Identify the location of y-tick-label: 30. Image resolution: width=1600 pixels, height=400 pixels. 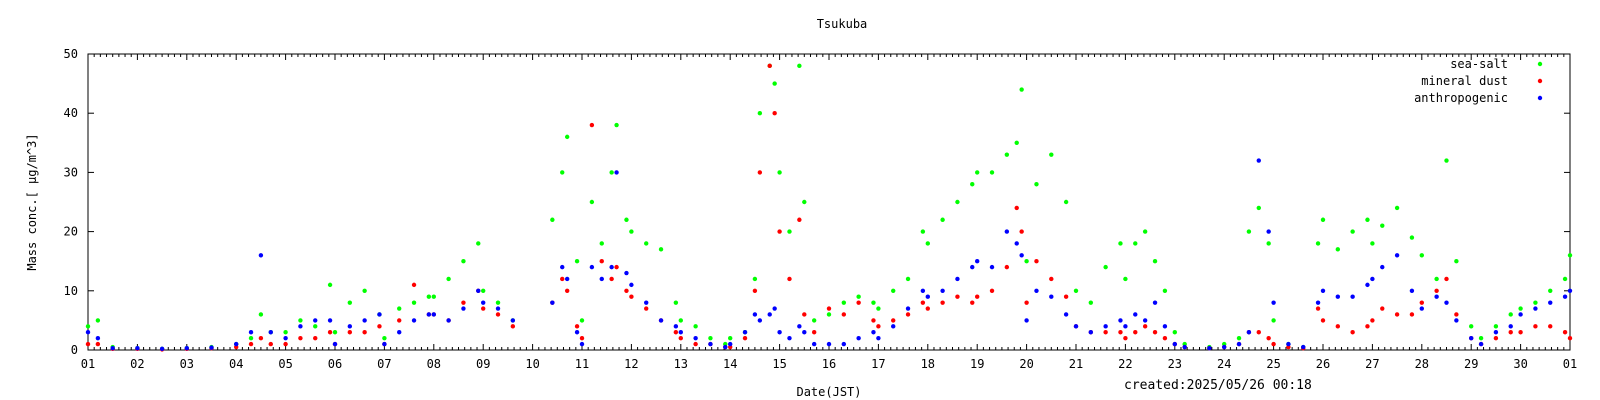
(71, 172).